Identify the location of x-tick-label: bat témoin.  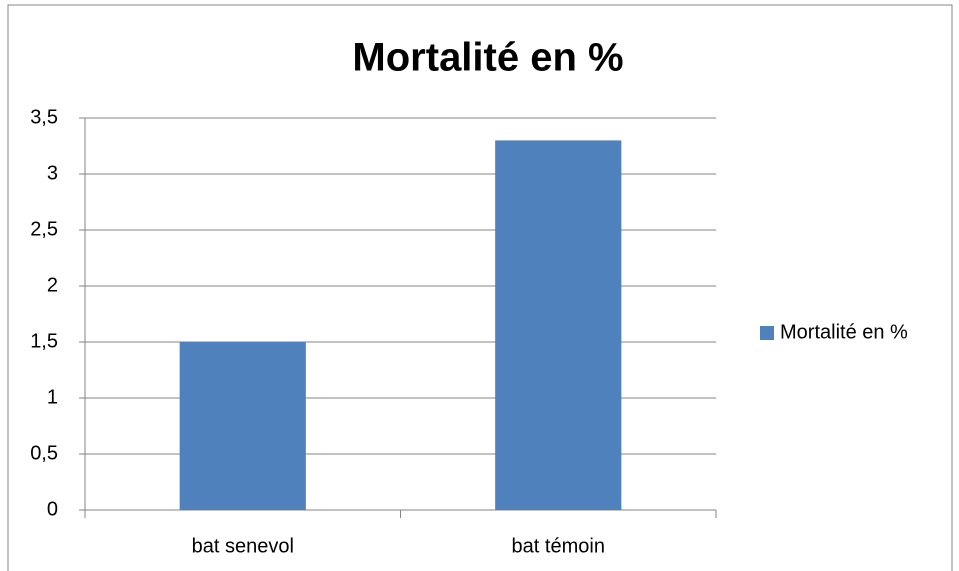
(558, 546).